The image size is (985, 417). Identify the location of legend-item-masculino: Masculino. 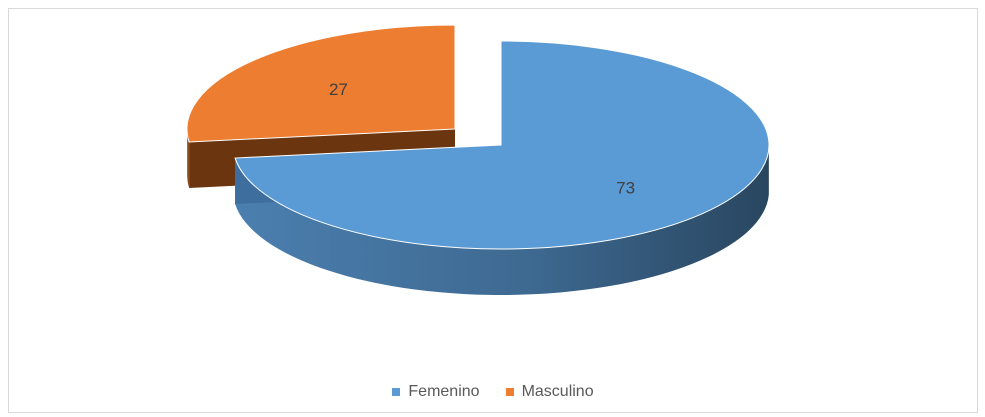
(549, 392).